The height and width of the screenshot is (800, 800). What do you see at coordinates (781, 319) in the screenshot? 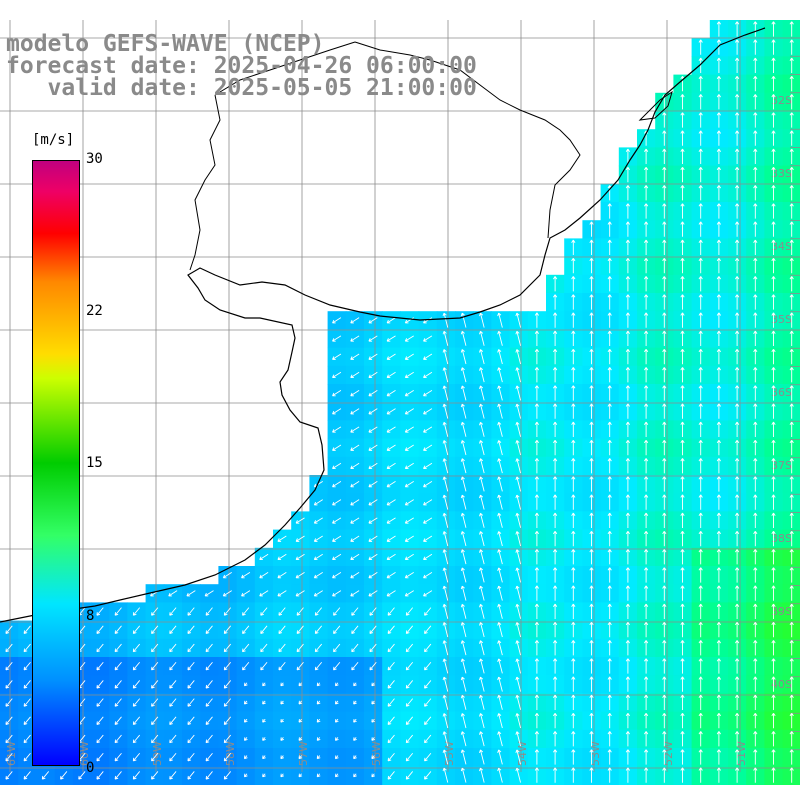
I see `lat-label: 35S` at bounding box center [781, 319].